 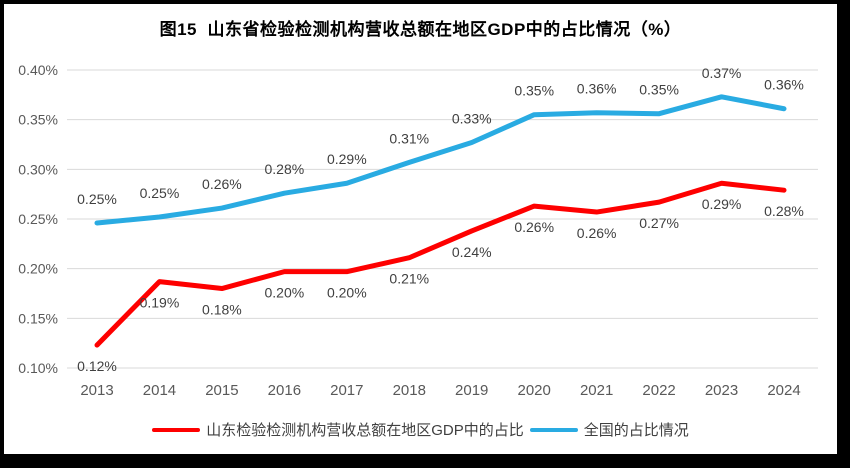 What do you see at coordinates (347, 159) in the screenshot?
I see `data-label-national: 0.29%` at bounding box center [347, 159].